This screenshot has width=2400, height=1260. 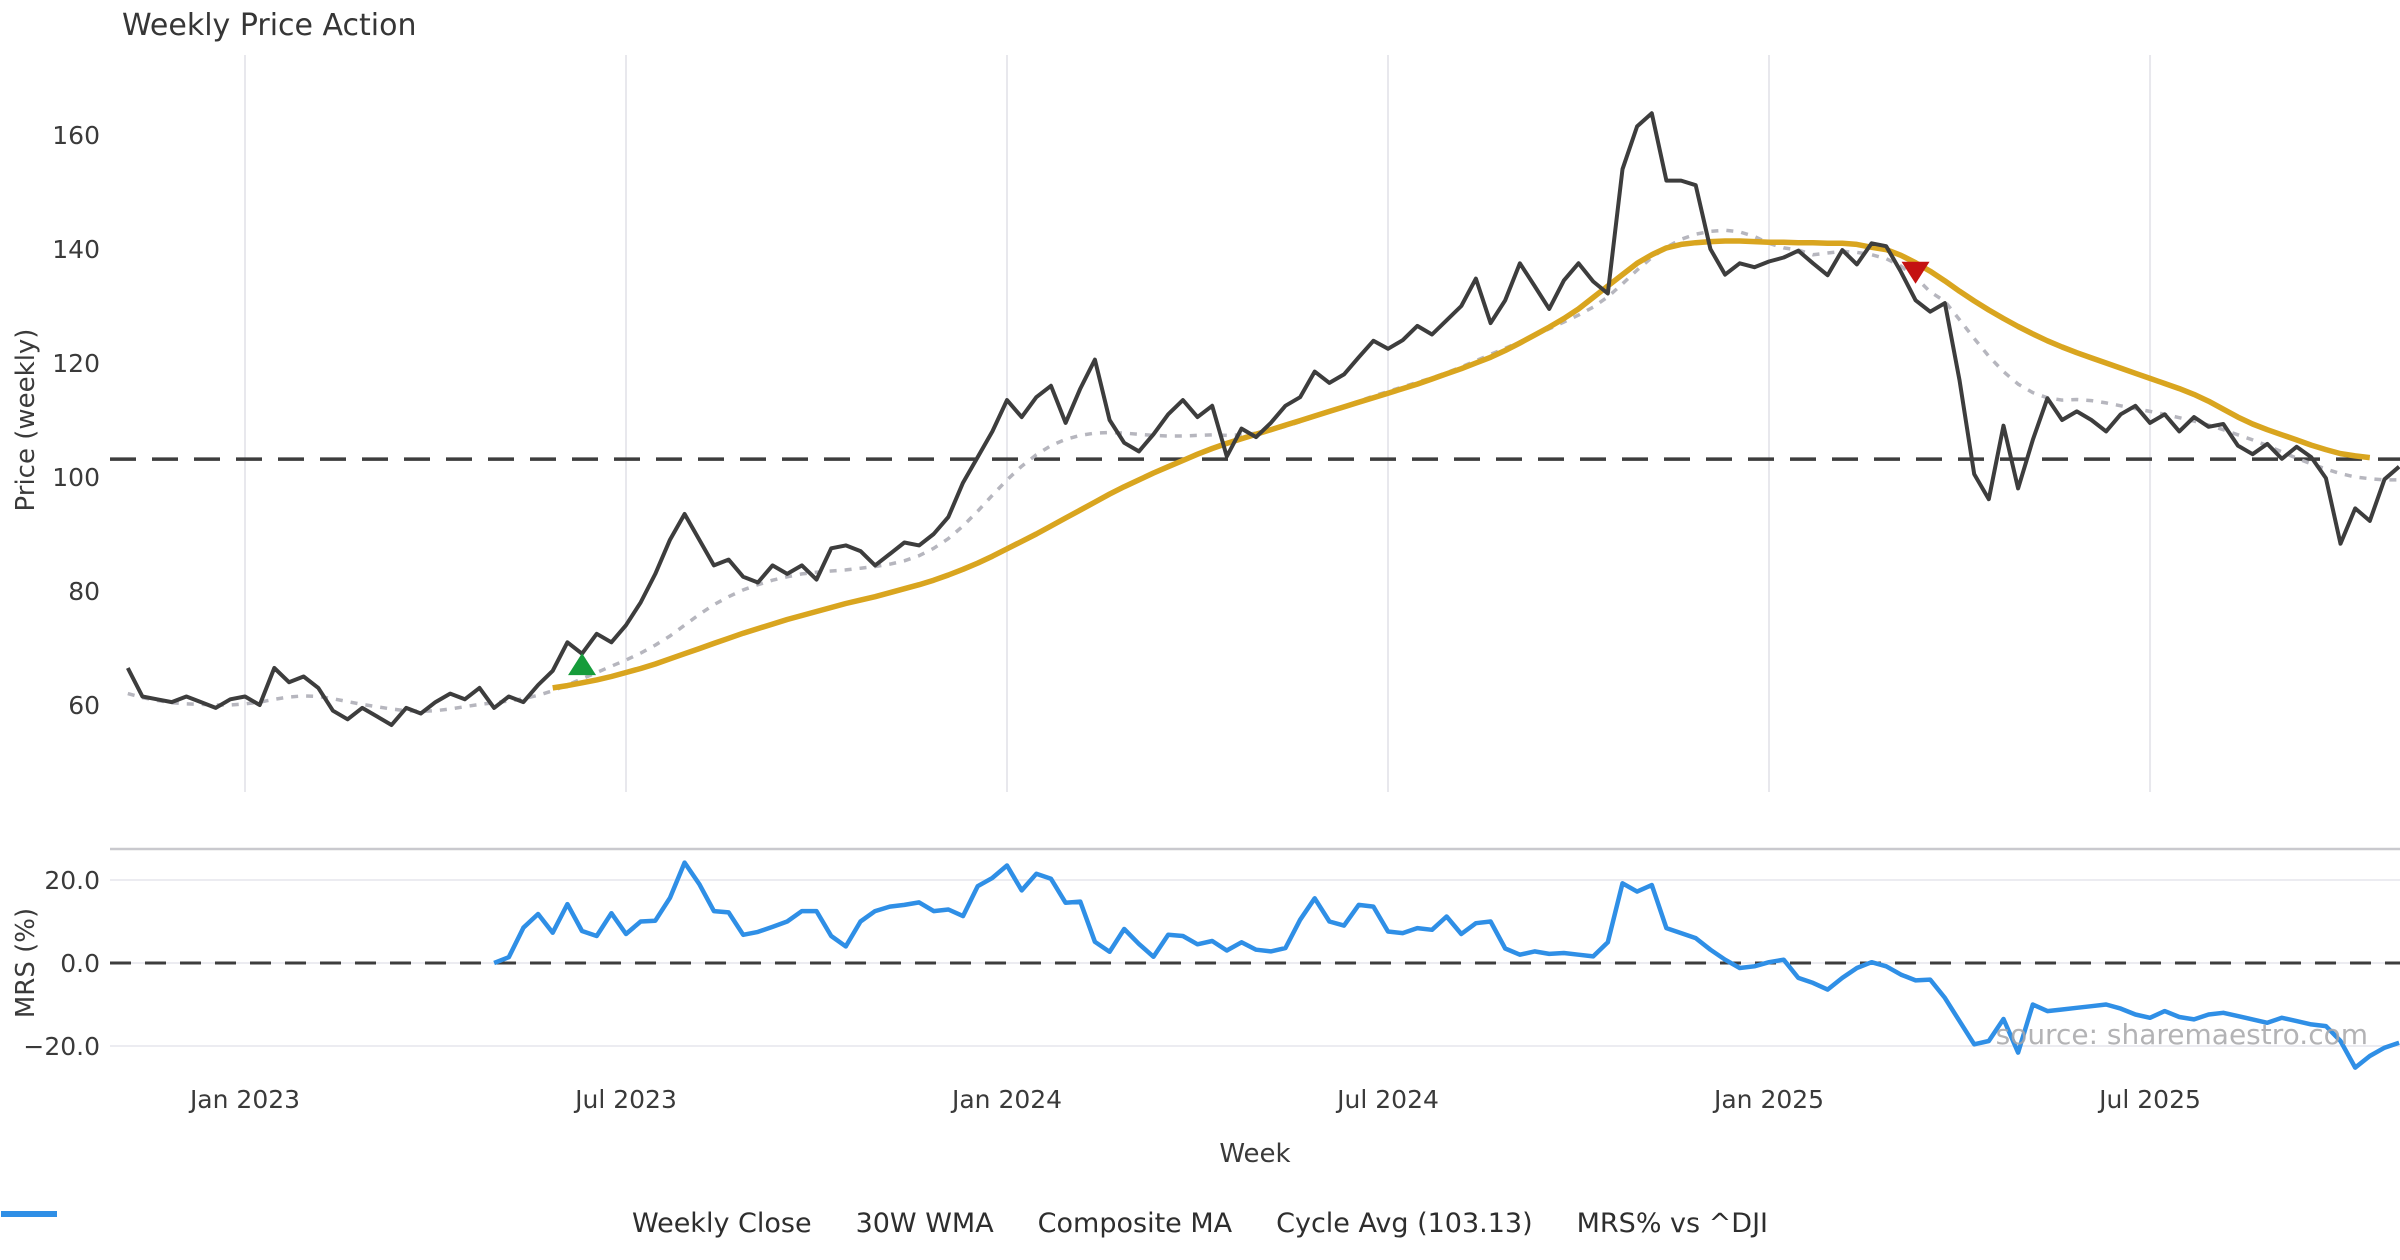 What do you see at coordinates (76, 363) in the screenshot?
I see `price-tick-label: 120` at bounding box center [76, 363].